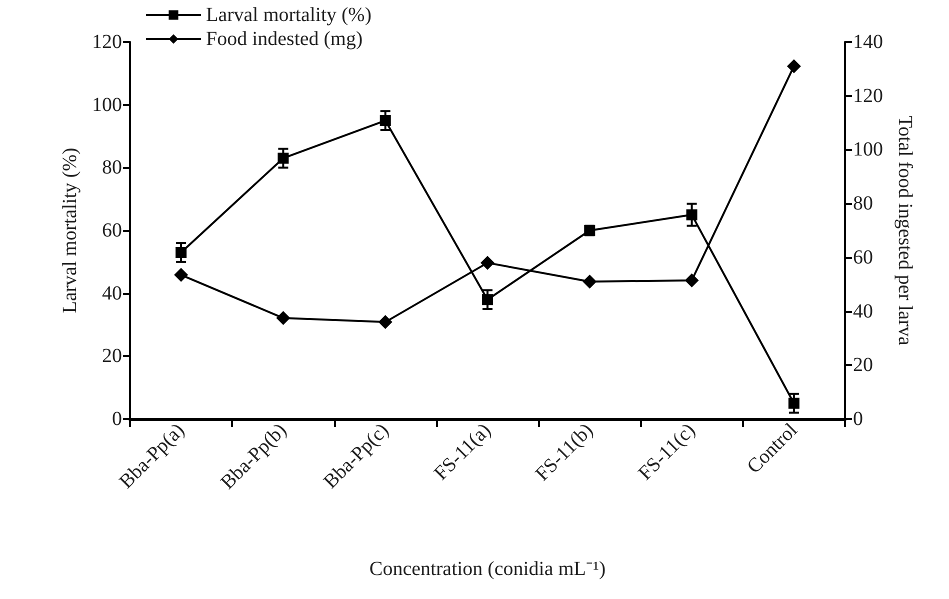  I want to click on y-tick-label: 20, so click(112, 356).